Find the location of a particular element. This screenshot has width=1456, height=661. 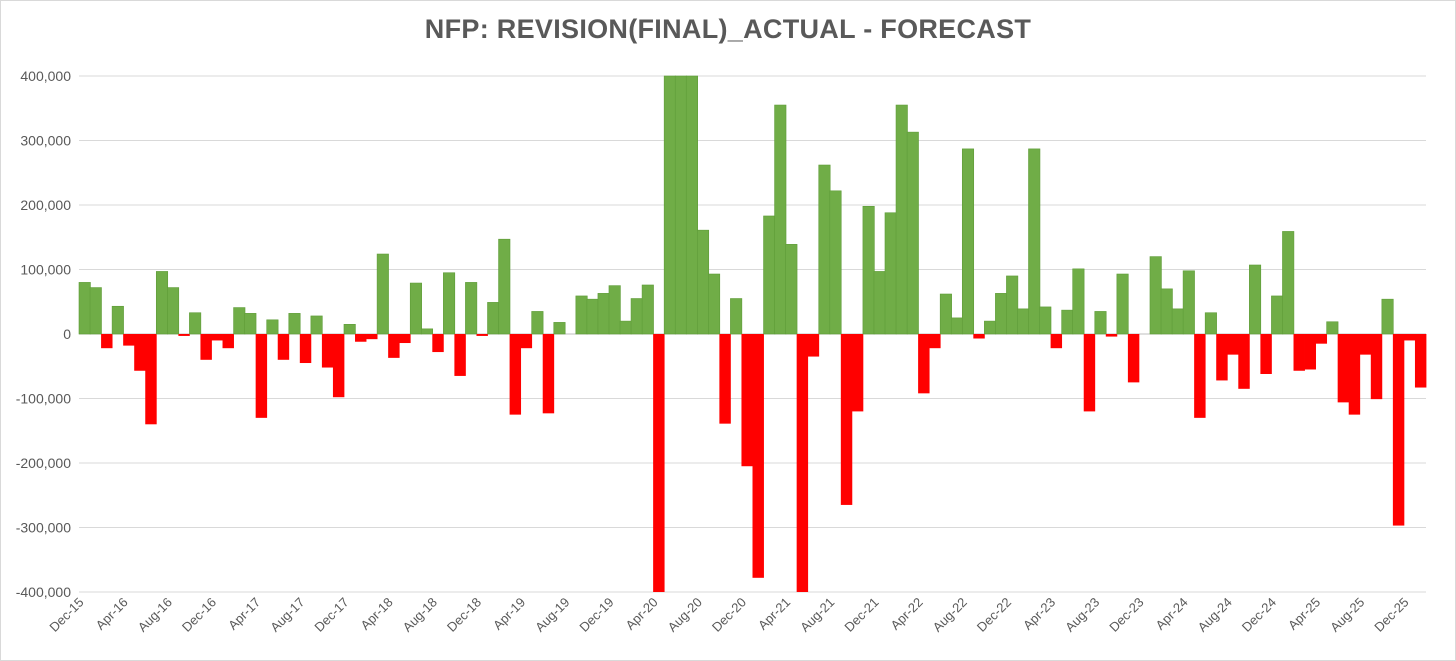

y-tick-label: -100,000 is located at coordinates (43, 399).